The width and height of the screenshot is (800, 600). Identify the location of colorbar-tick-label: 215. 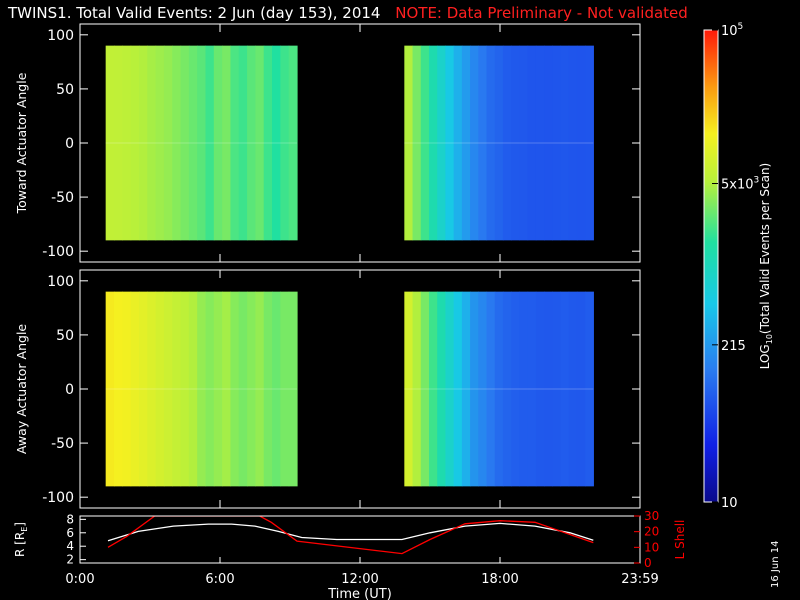
(733, 346).